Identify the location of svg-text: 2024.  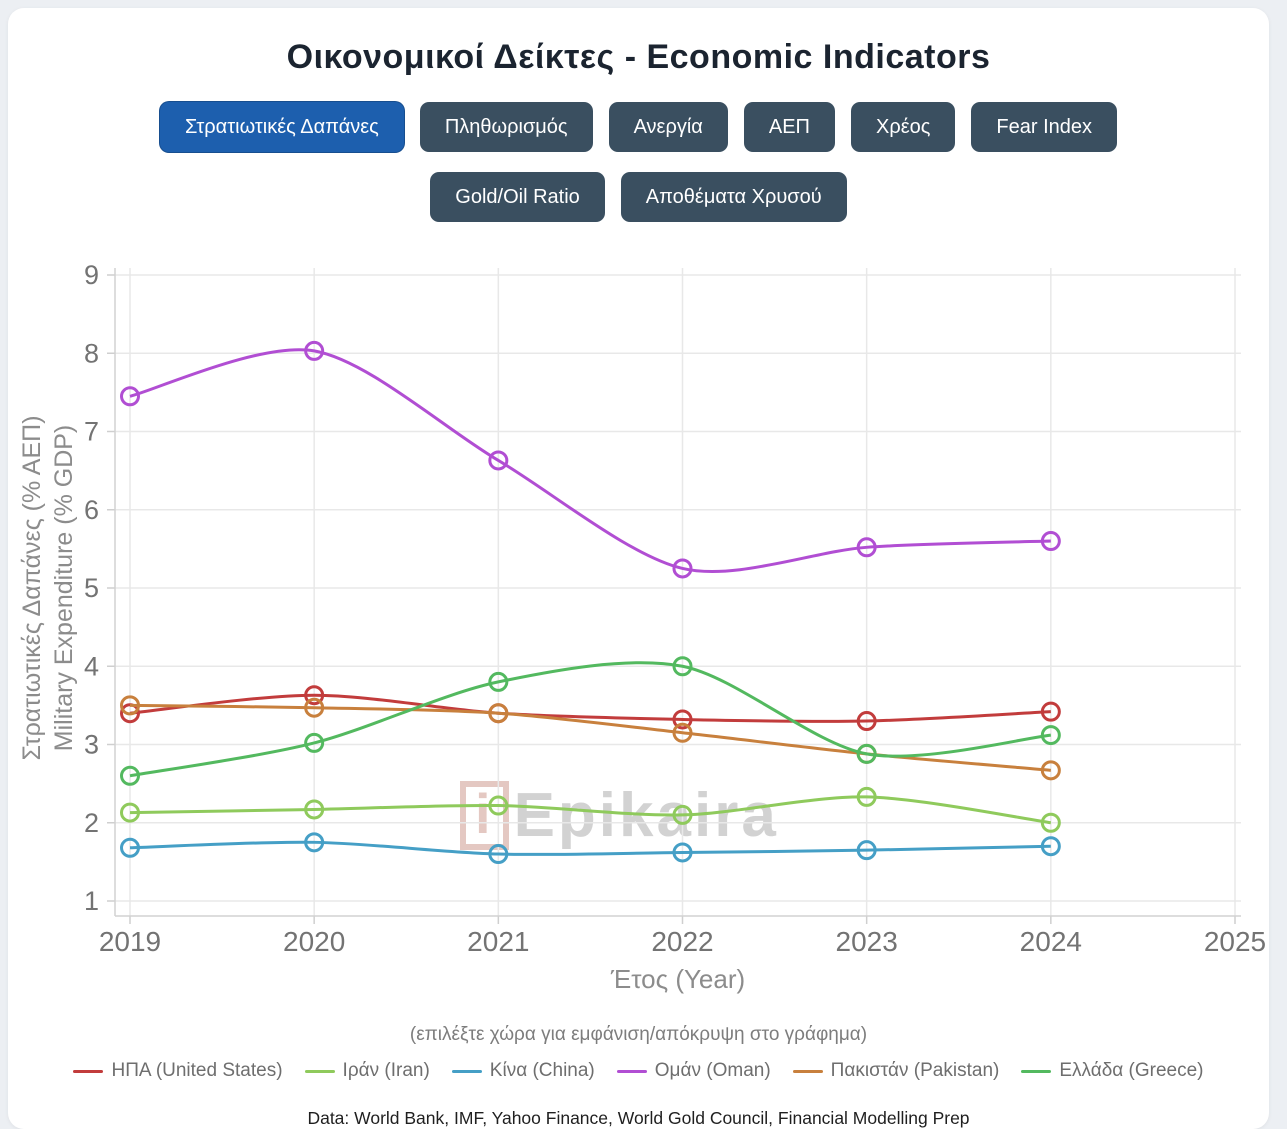
(1051, 941).